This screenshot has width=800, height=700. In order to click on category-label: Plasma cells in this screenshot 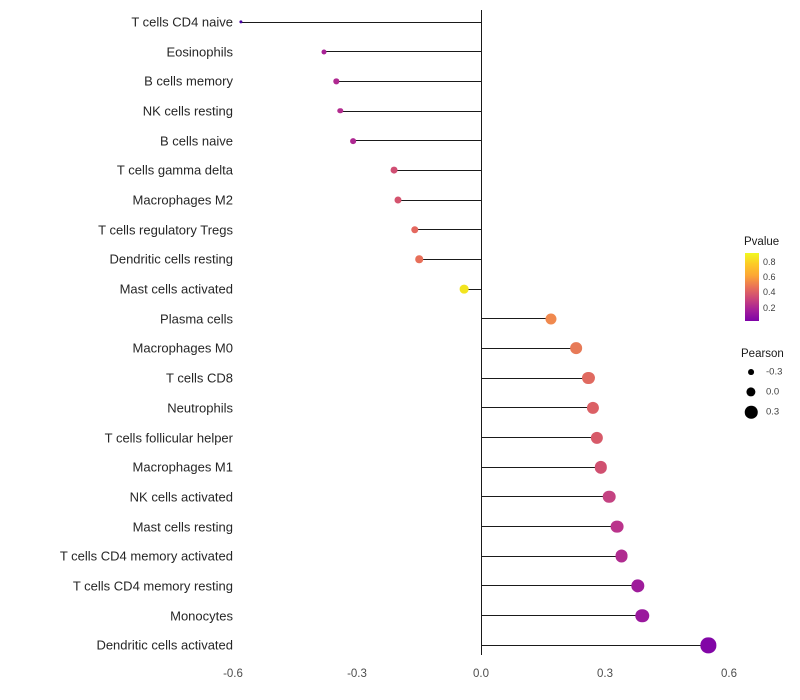, I will do `click(196, 319)`.